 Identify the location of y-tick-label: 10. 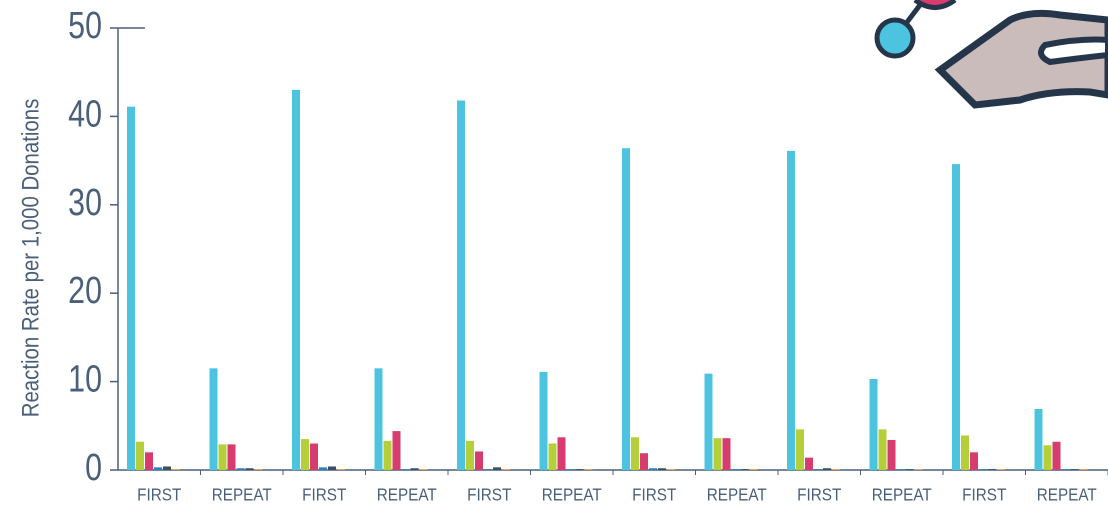
(85, 380).